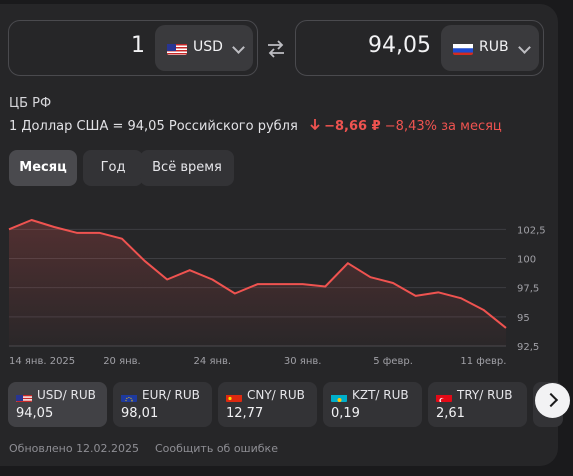 The width and height of the screenshot is (573, 476). Describe the element at coordinates (66, 395) in the screenshot. I see `tile-label: USD/ RUB` at that location.